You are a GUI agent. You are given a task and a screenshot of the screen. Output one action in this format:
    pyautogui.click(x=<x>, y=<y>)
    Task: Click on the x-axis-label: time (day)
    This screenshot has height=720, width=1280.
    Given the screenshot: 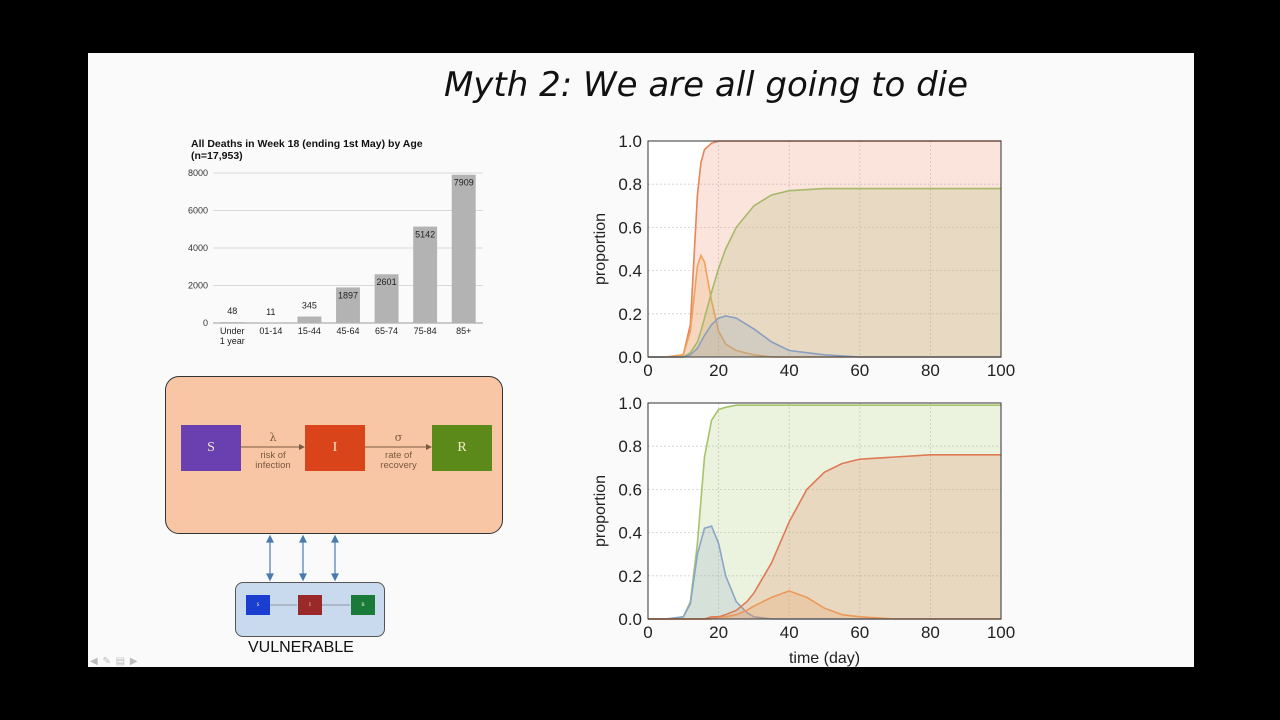 What is the action you would take?
    pyautogui.click(x=824, y=658)
    